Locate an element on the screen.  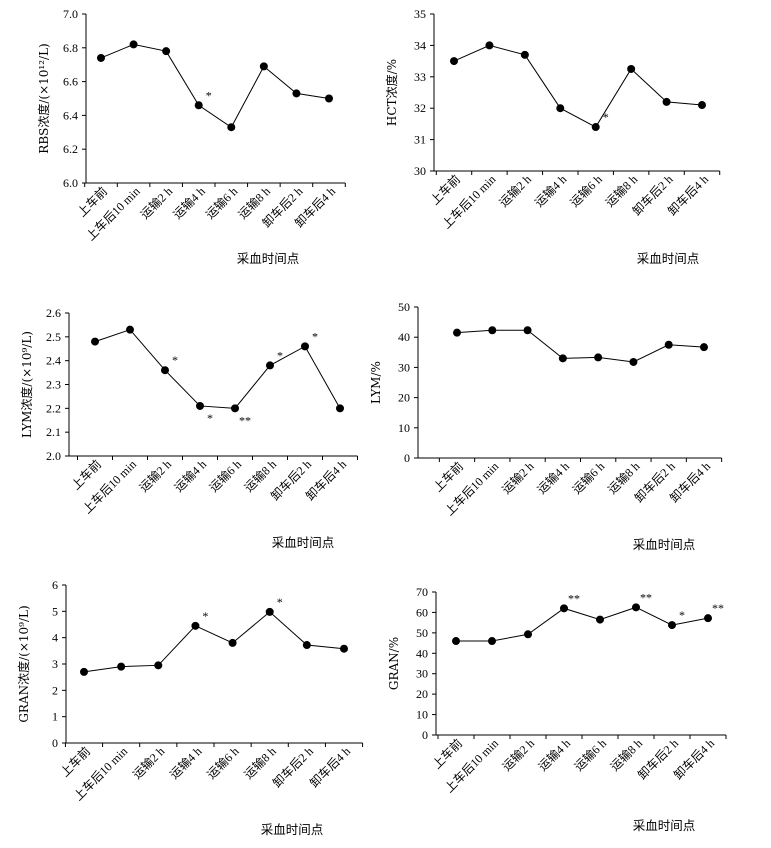
y-tick-label: 32 is located at coordinates (420, 108).